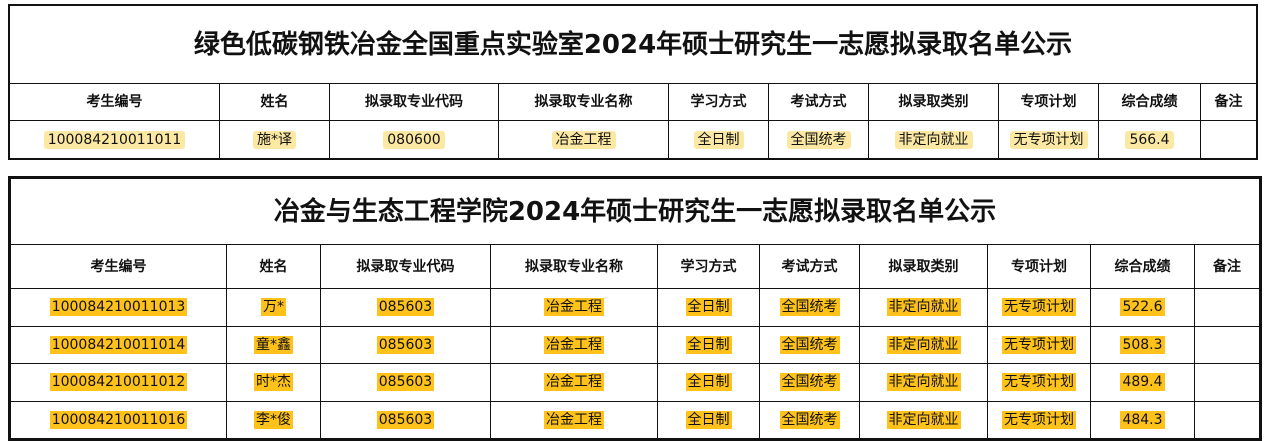 Image resolution: width=1268 pixels, height=441 pixels. I want to click on column-header: 拟录取专业名称, so click(574, 266).